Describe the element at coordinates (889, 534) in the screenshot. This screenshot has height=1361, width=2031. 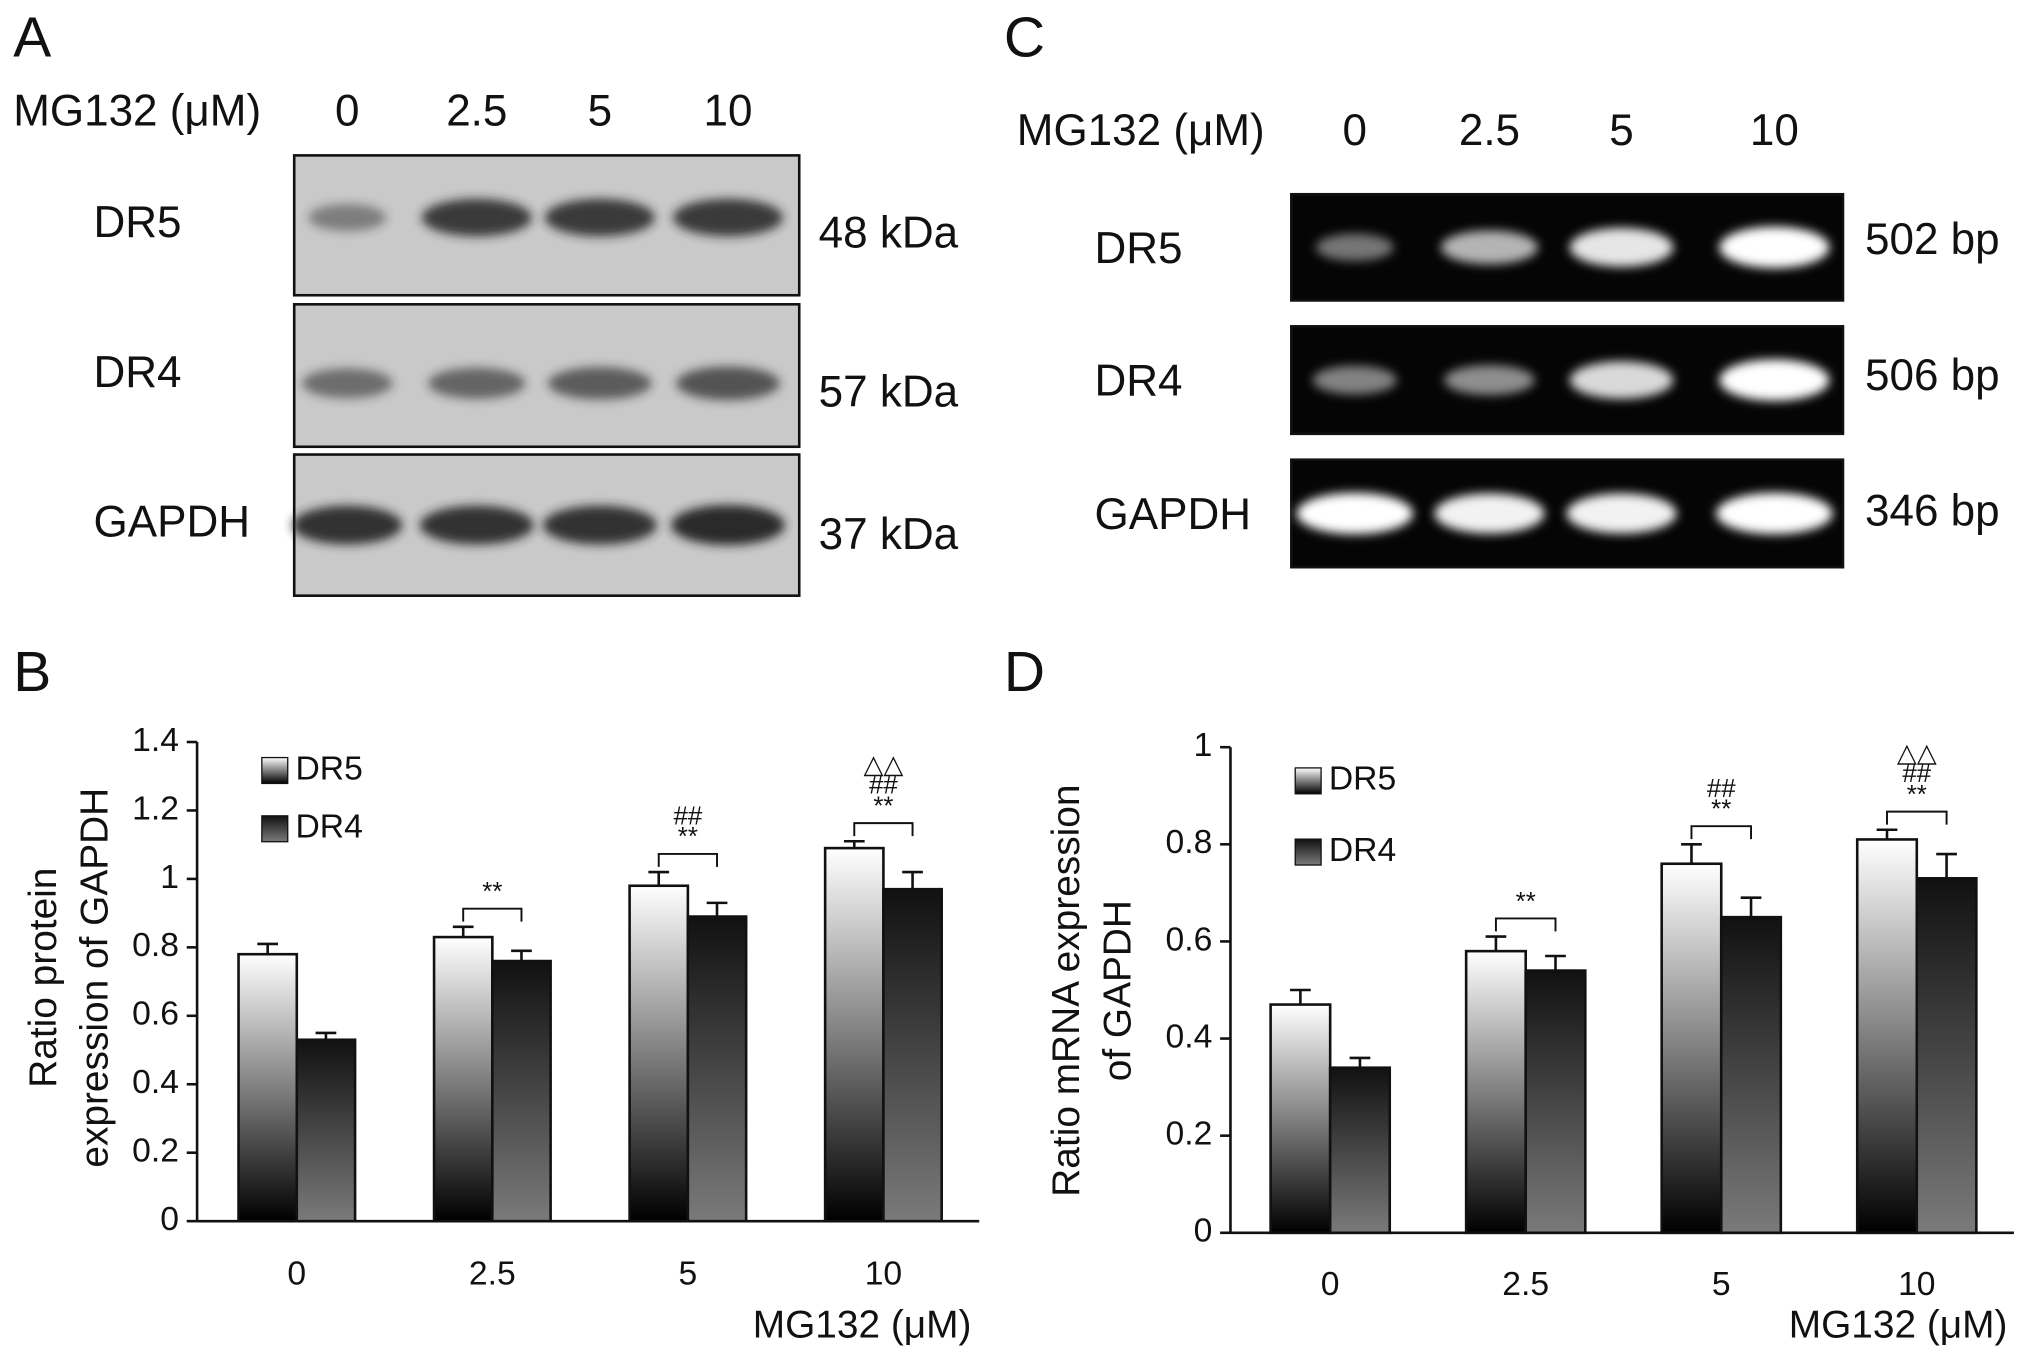
I see `size-label: 37 kDa` at that location.